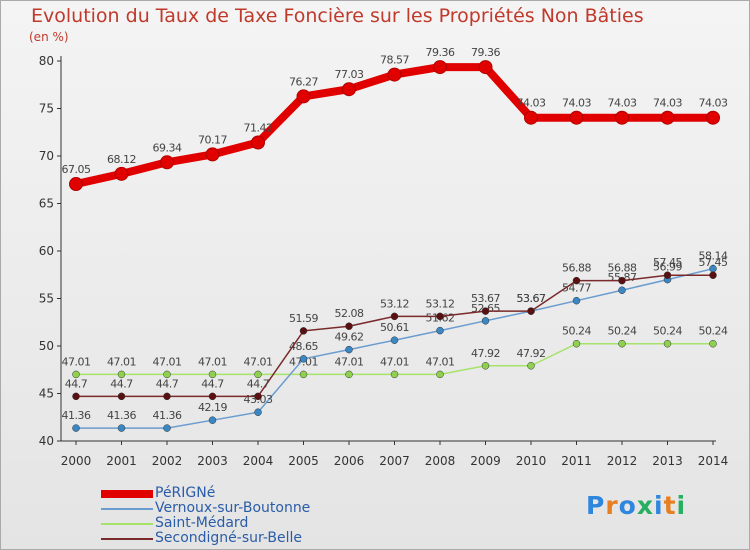  Describe the element at coordinates (622, 461) in the screenshot. I see `x-tick-label: 2012` at that location.